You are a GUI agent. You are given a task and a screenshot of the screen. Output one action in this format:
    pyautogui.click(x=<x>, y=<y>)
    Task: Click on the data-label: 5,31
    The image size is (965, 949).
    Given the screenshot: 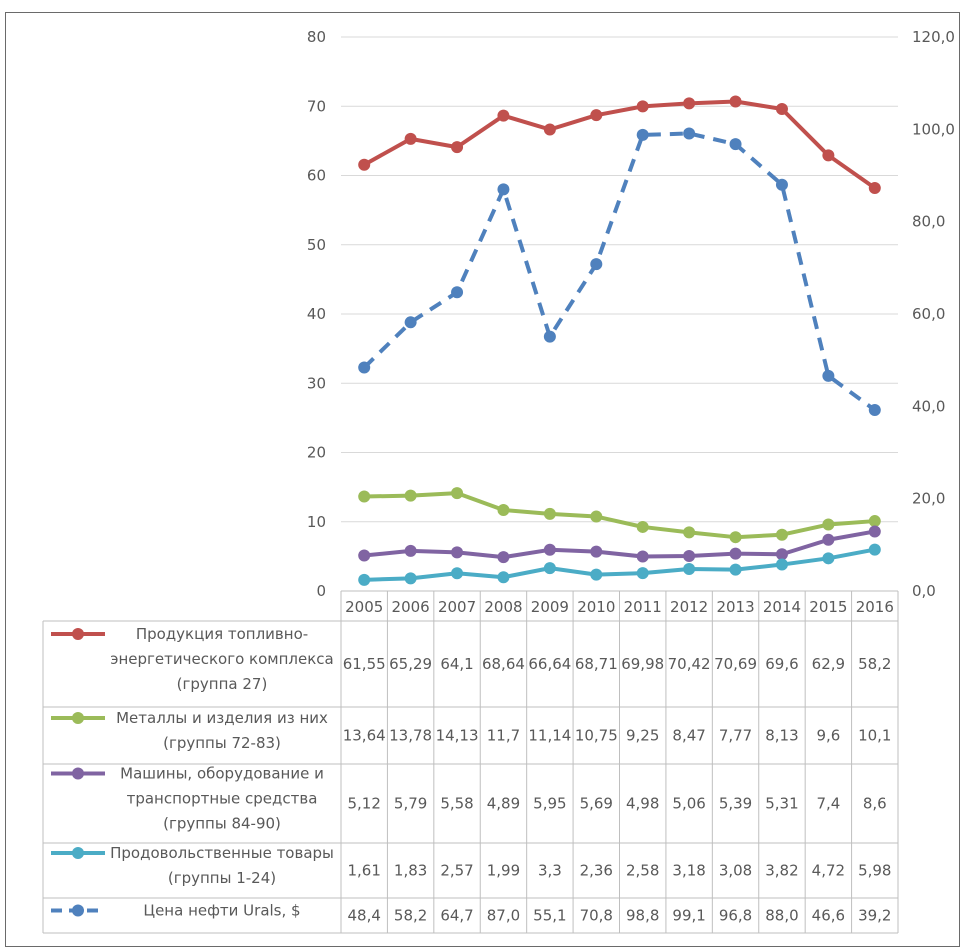 What is the action you would take?
    pyautogui.click(x=781, y=804)
    